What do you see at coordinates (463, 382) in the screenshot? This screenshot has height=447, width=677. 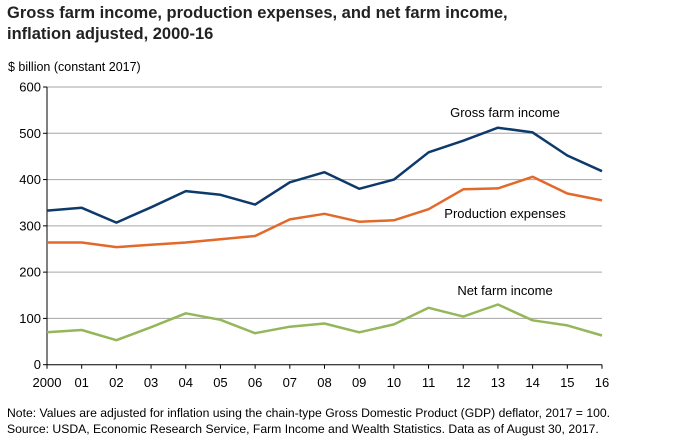 I see `x-tick-label: 12` at bounding box center [463, 382].